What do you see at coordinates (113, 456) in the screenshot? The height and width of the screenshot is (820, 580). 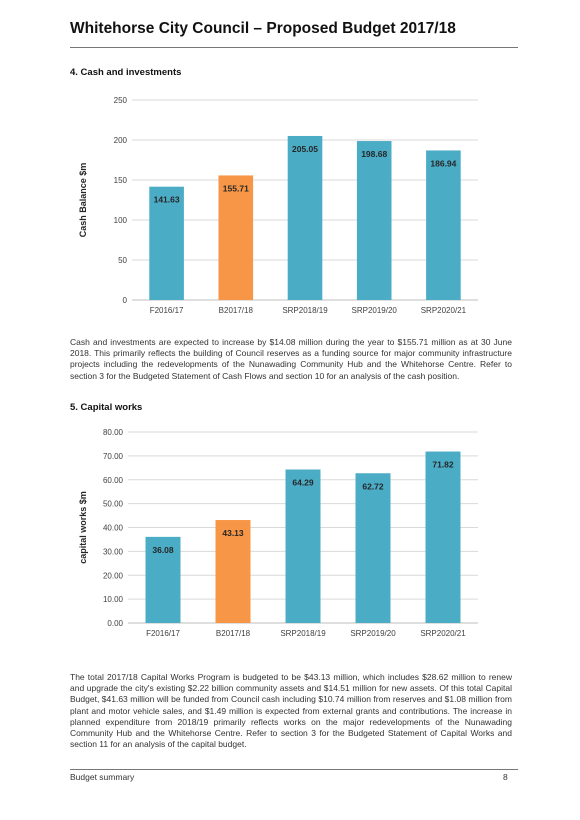 I see `y-tick-label: 70.00` at bounding box center [113, 456].